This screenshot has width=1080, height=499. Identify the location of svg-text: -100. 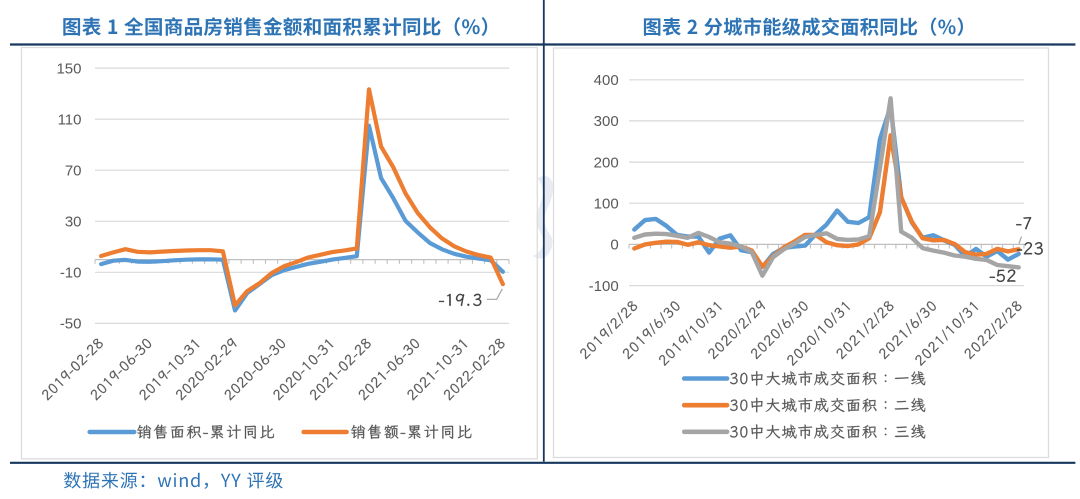
(604, 286).